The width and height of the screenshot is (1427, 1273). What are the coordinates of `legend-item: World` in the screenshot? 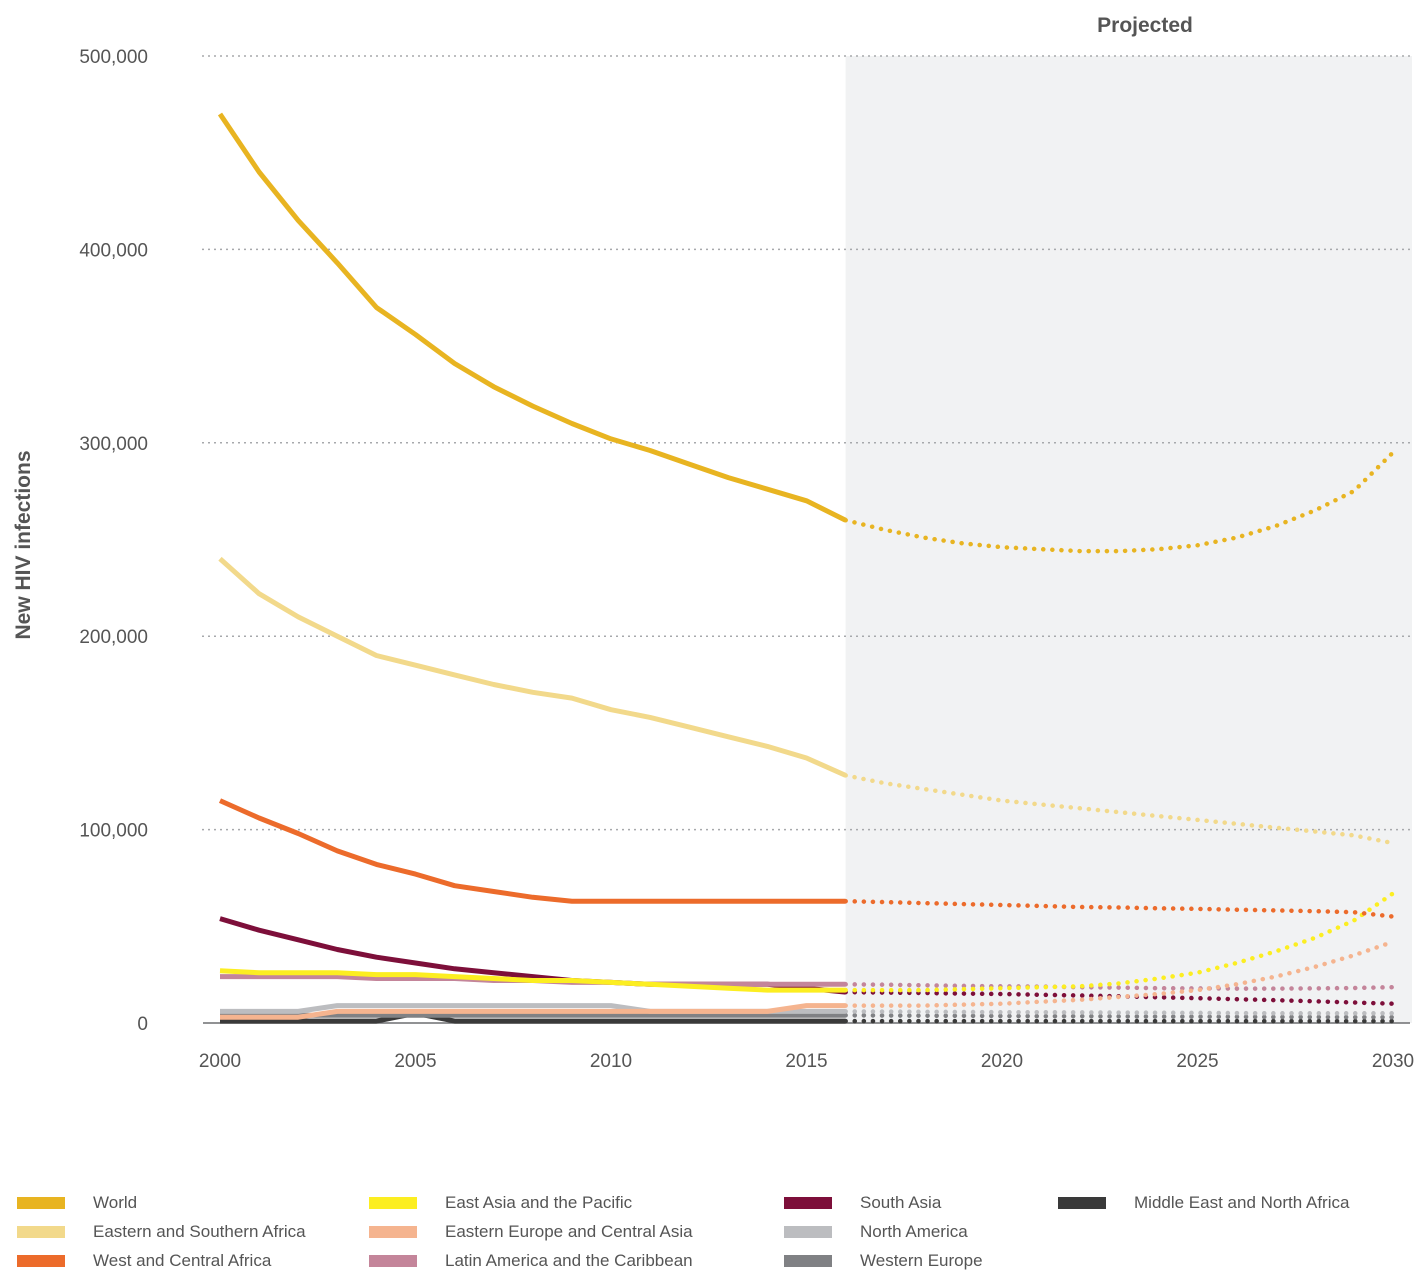 It's located at (77, 1203).